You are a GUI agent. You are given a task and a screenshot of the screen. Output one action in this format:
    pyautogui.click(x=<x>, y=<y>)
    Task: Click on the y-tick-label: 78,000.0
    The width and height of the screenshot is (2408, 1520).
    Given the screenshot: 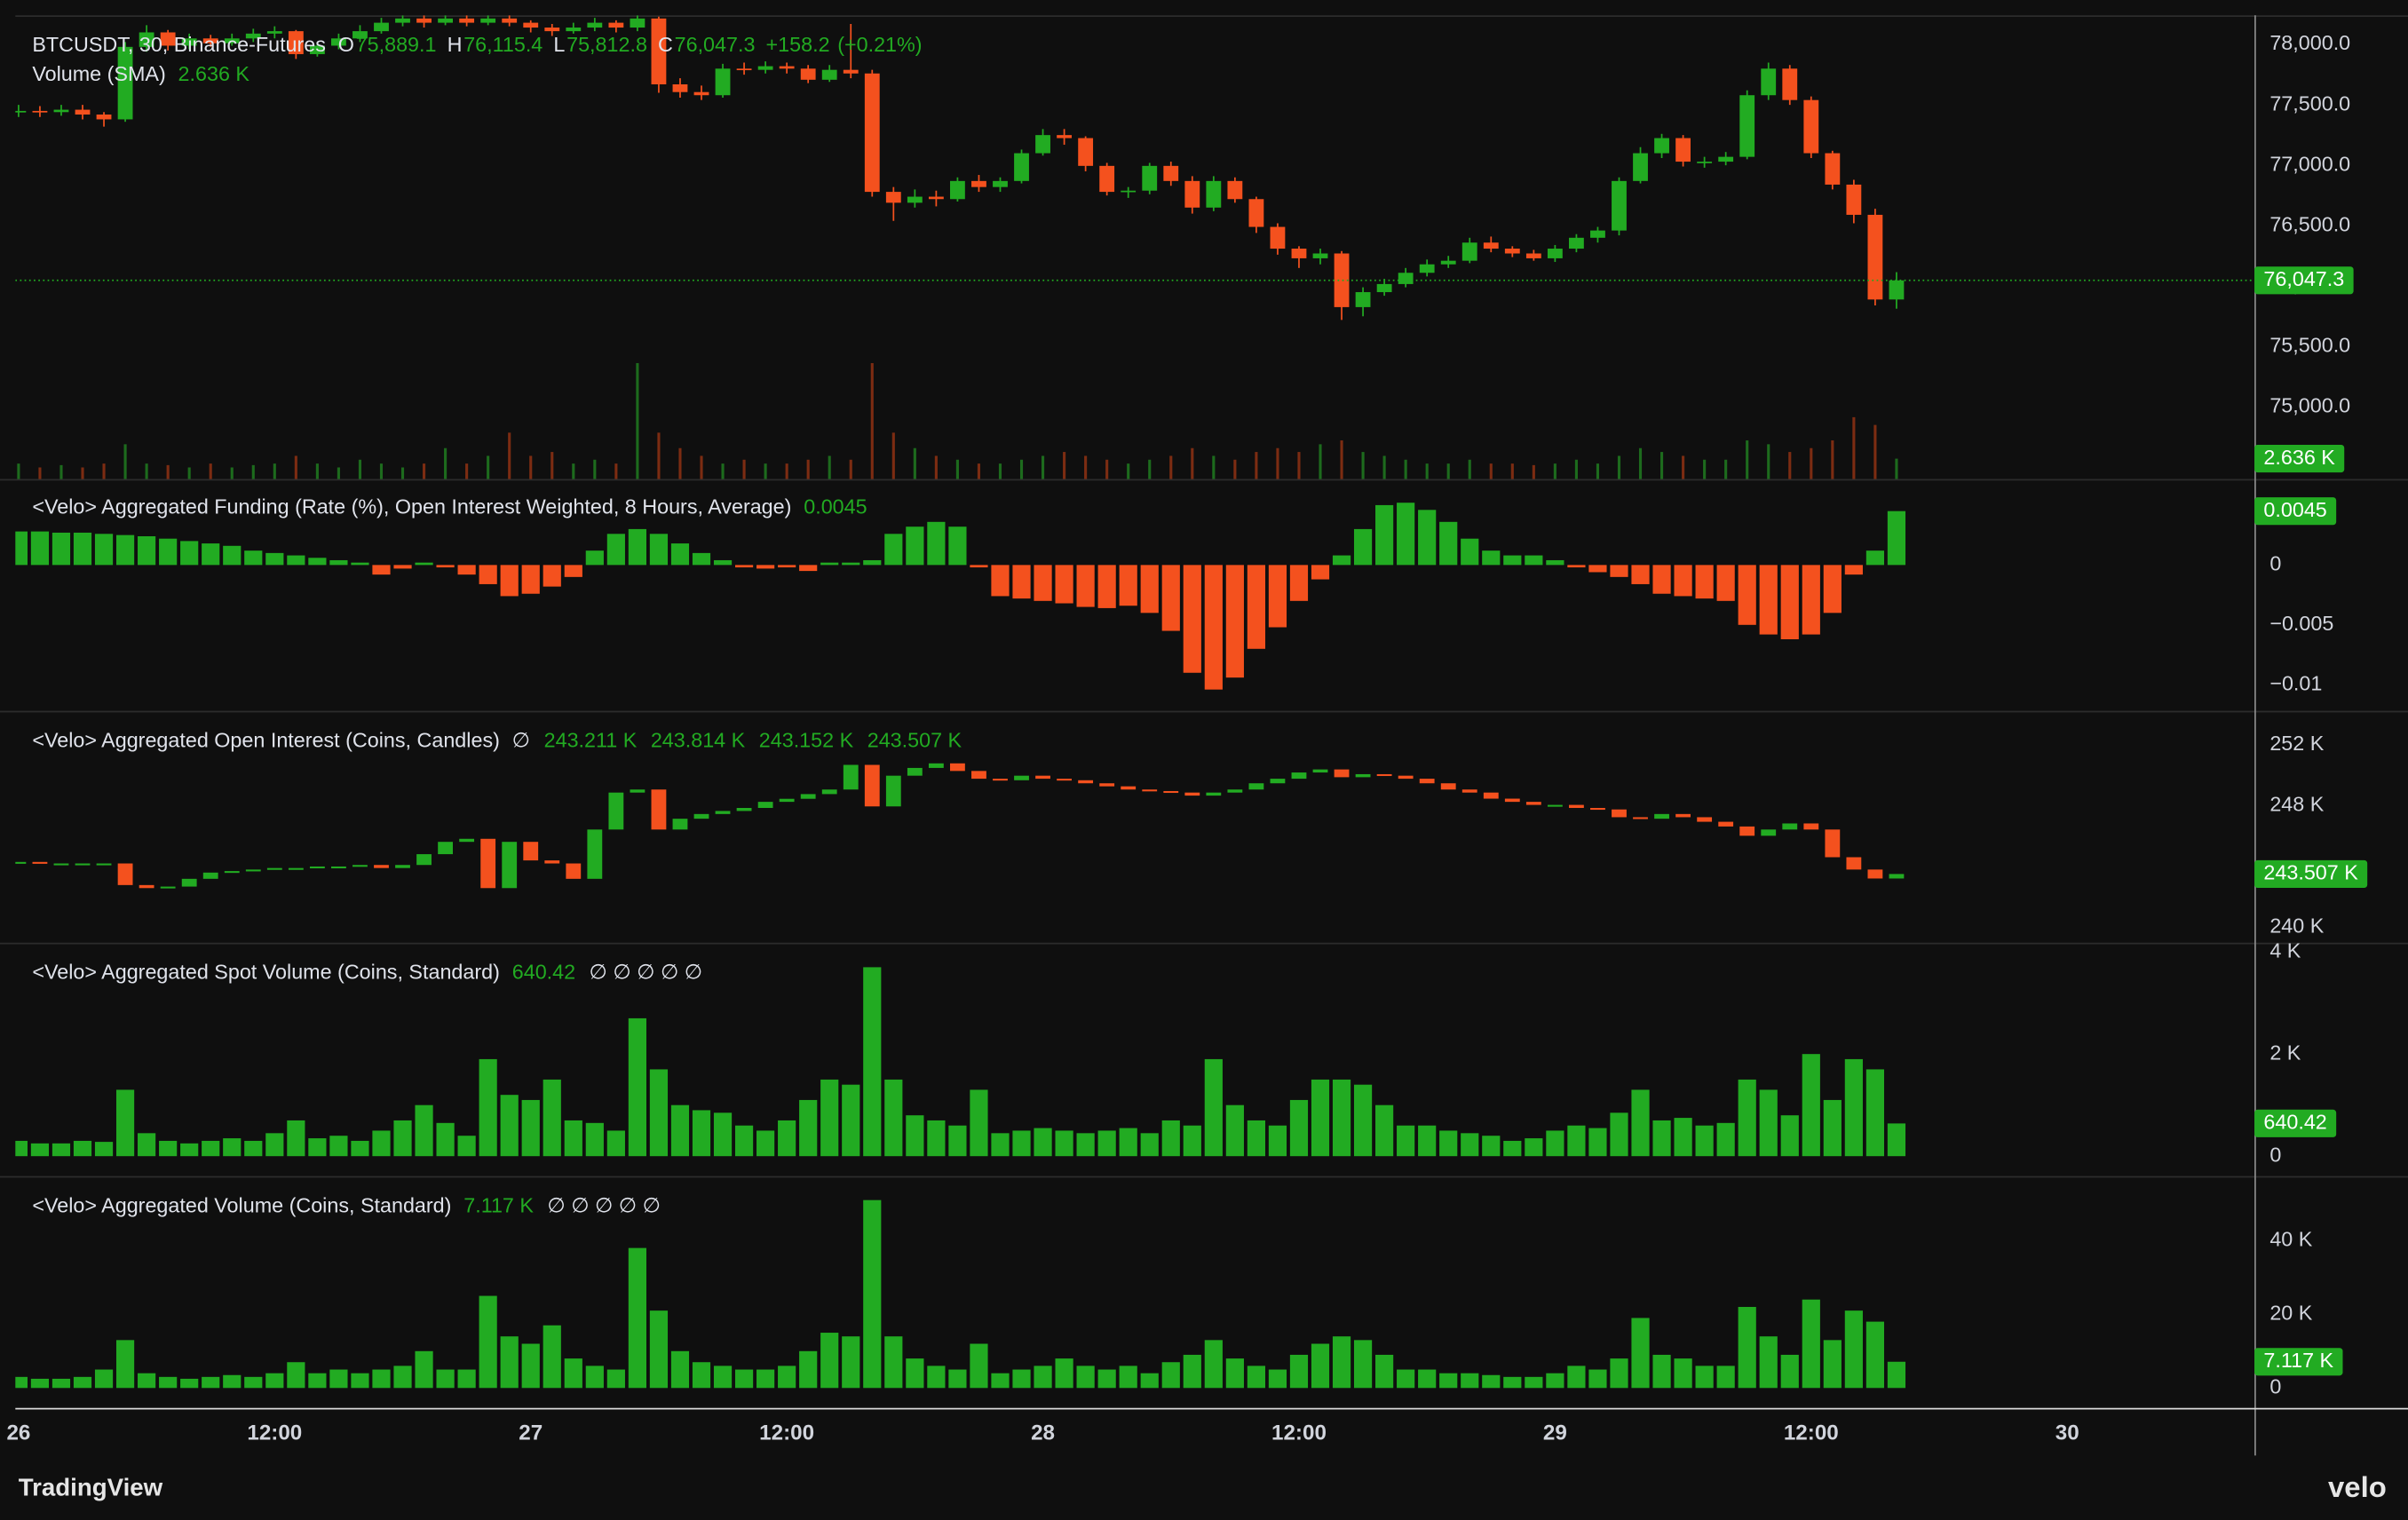 What is the action you would take?
    pyautogui.click(x=2309, y=42)
    